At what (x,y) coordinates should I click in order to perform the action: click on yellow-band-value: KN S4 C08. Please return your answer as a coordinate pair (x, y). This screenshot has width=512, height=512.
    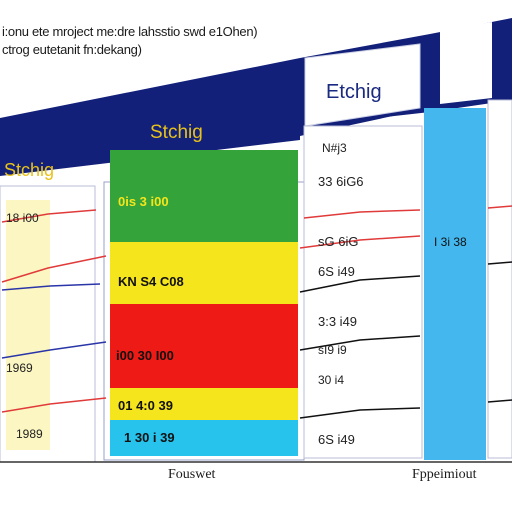
    Looking at the image, I should click on (151, 281).